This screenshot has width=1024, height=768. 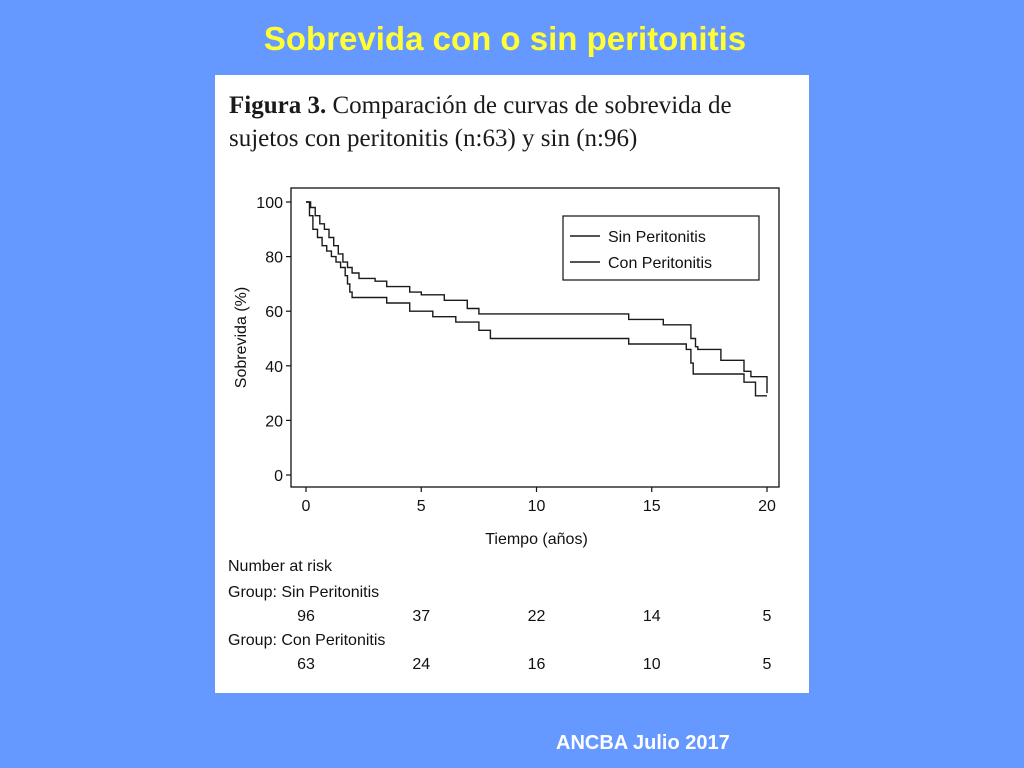 What do you see at coordinates (767, 506) in the screenshot?
I see `x-tick-label: 20` at bounding box center [767, 506].